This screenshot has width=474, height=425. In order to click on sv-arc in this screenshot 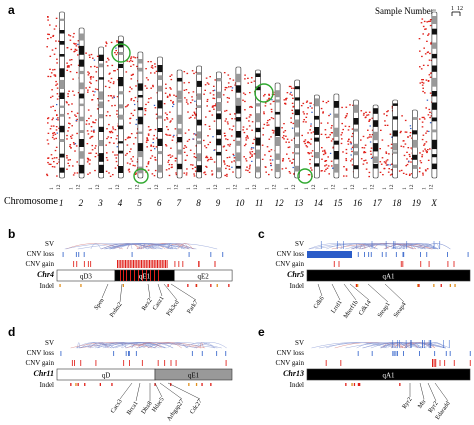, I will do `click(407, 246)`.